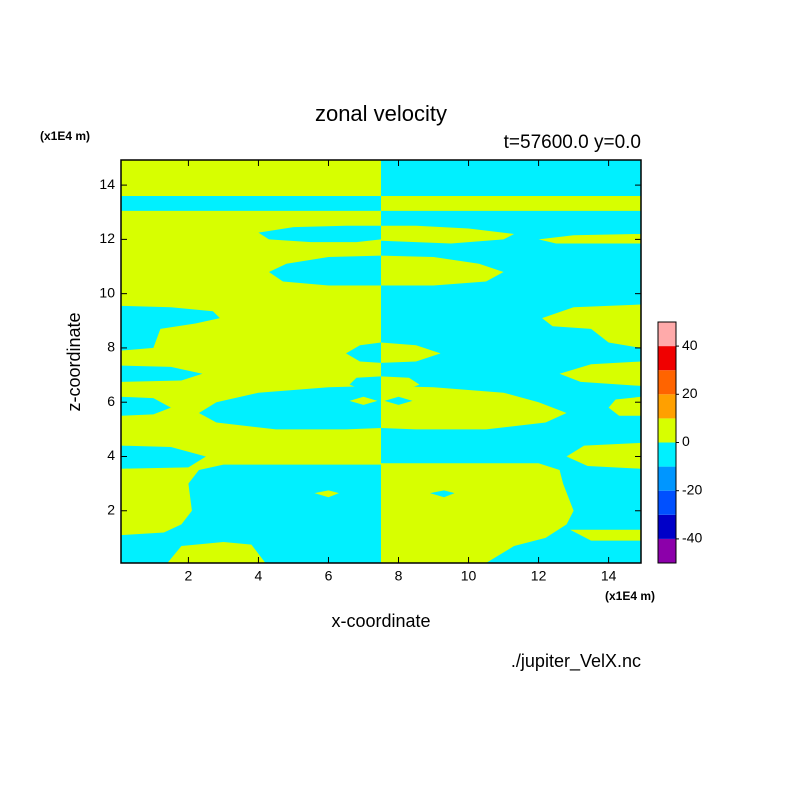 The image size is (804, 804). Describe the element at coordinates (692, 489) in the screenshot. I see `colorbar-tick-label: -20` at that location.